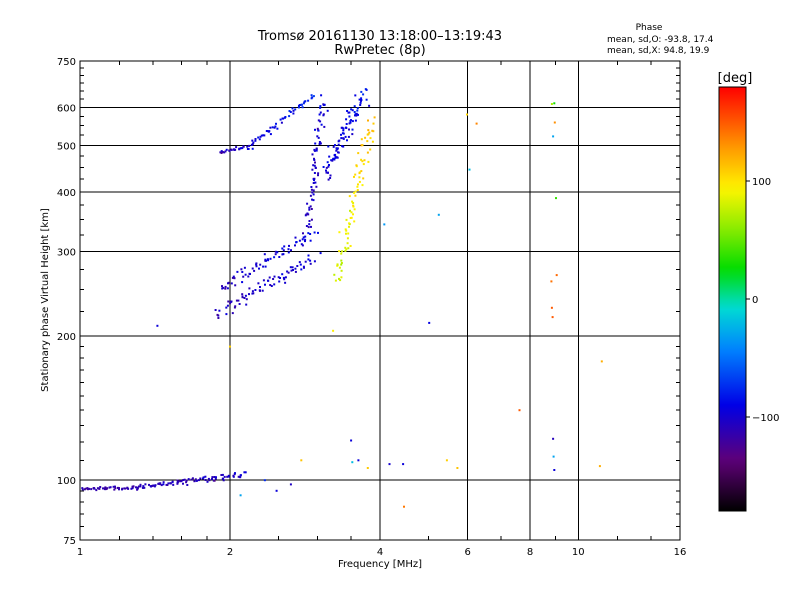 Image resolution: width=800 pixels, height=600 pixels. What do you see at coordinates (649, 28) in the screenshot?
I see `phase-box-title: Phase` at bounding box center [649, 28].